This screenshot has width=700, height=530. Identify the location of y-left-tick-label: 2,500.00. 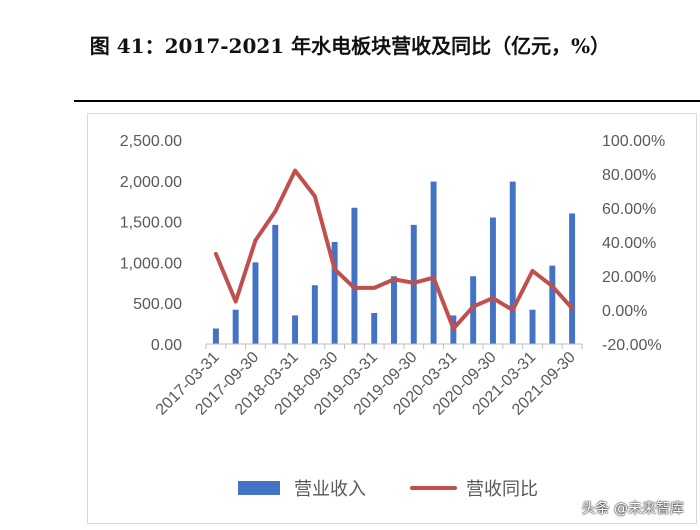
(151, 141).